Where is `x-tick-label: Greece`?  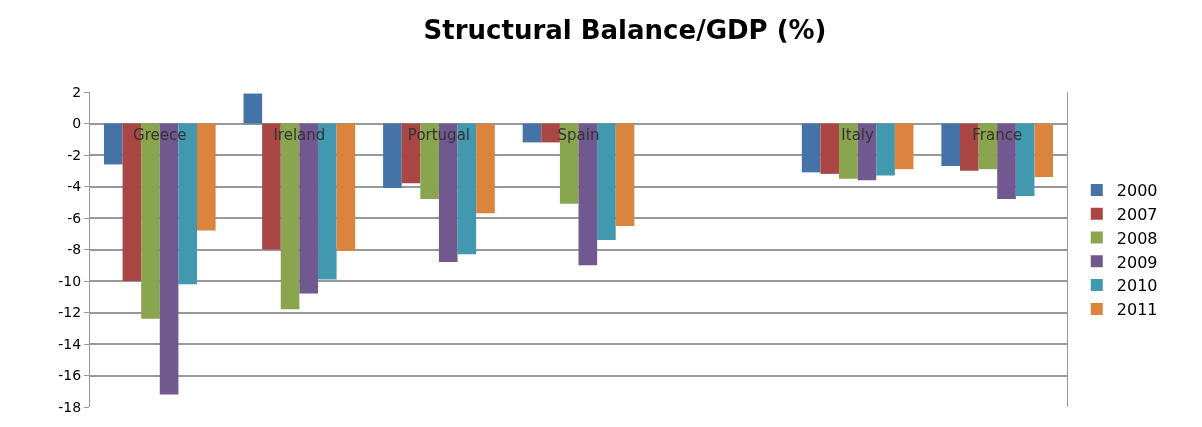 x-tick-label: Greece is located at coordinates (160, 134).